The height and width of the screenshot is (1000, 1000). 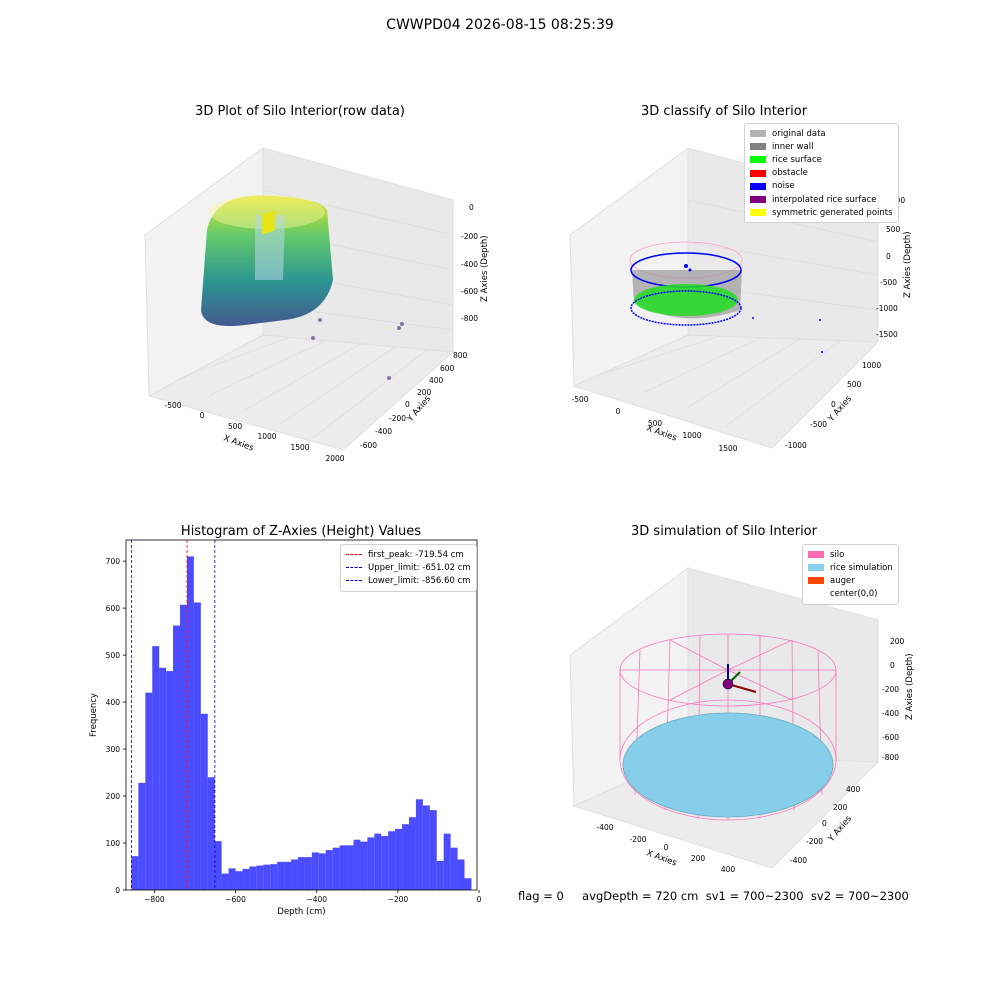 I want to click on classify-ytick: -500, so click(x=818, y=424).